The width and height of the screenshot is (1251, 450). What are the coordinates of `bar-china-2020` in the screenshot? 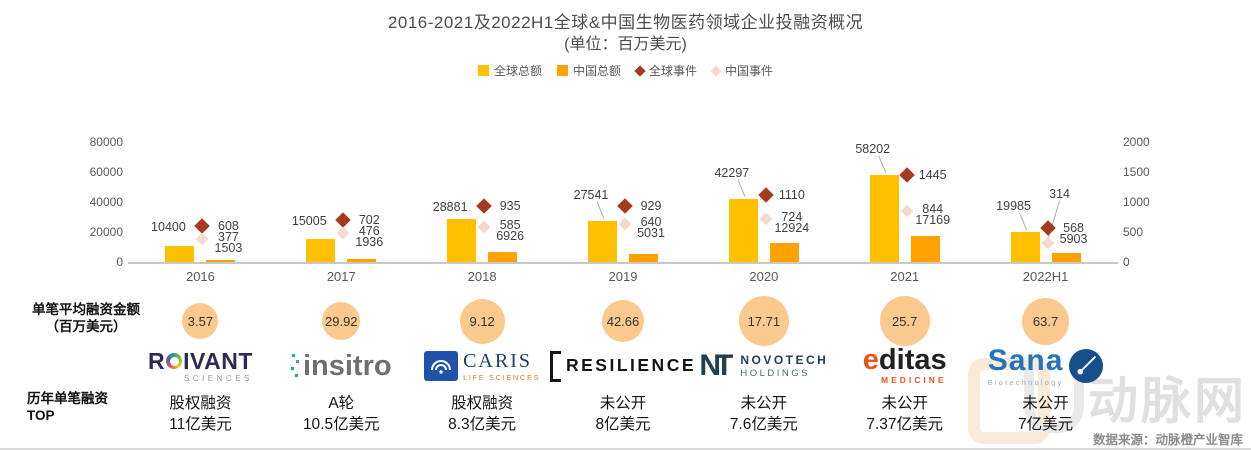 It's located at (784, 252).